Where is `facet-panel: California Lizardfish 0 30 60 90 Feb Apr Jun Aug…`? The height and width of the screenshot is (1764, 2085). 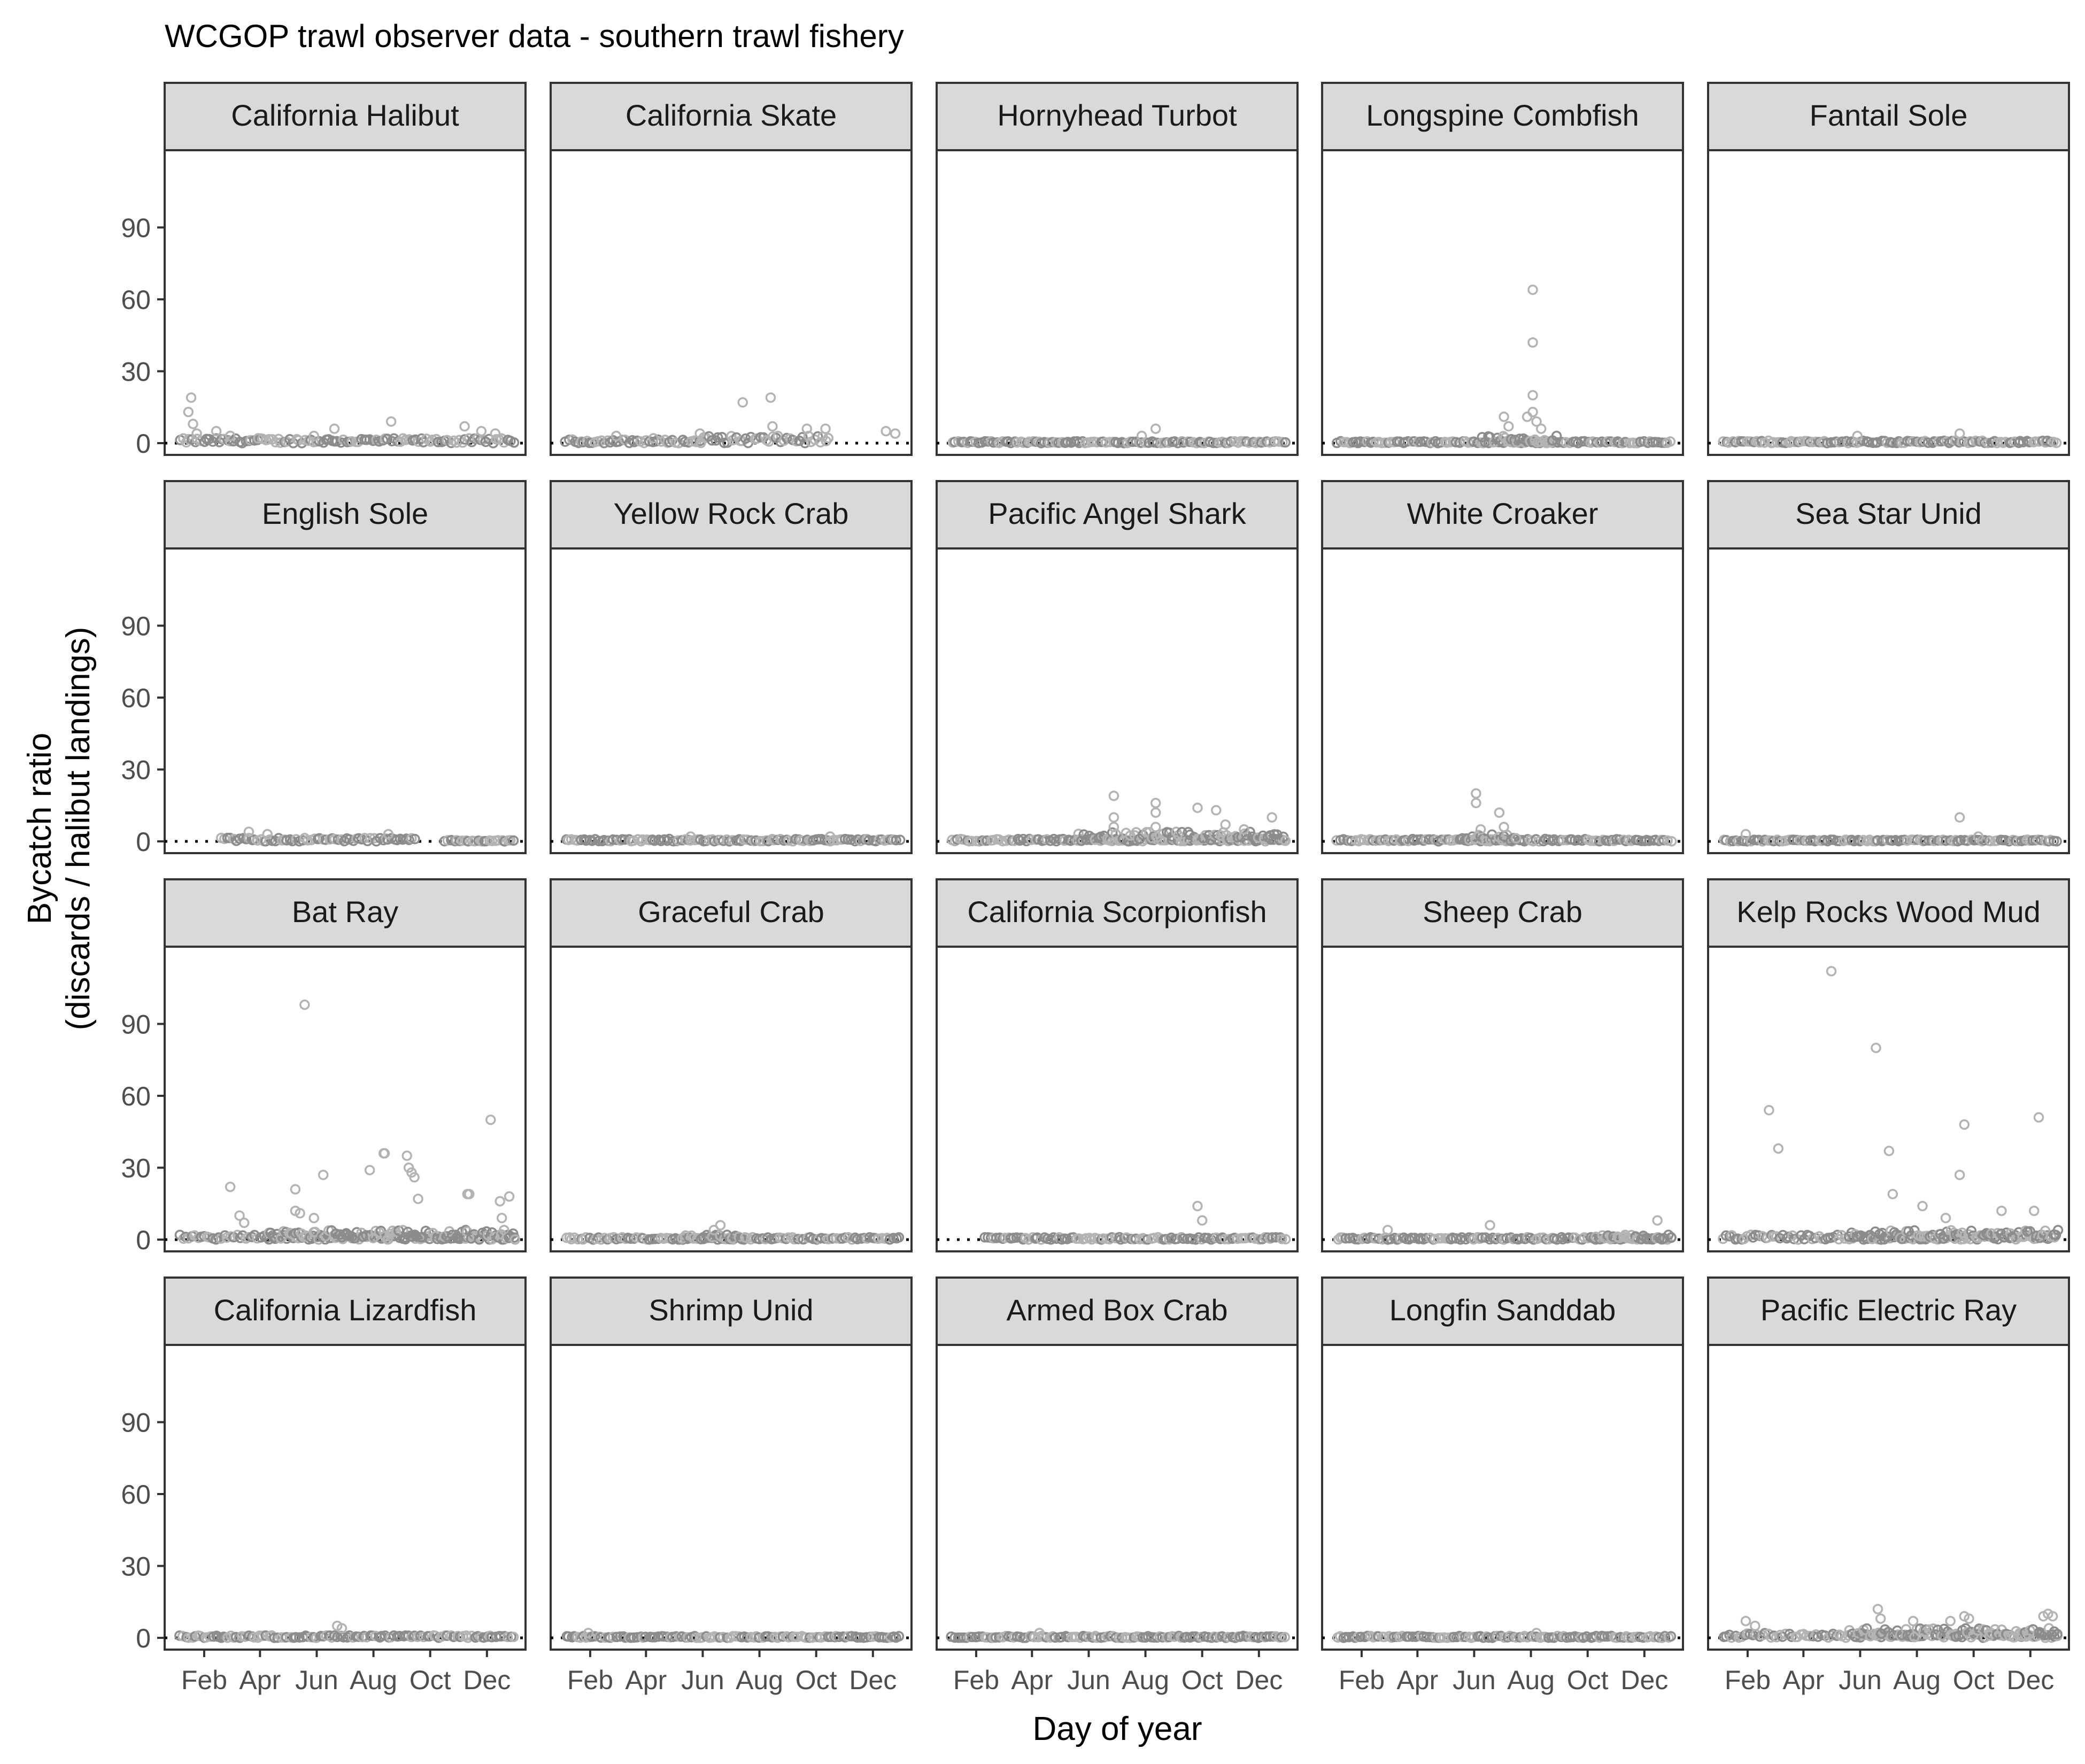
facet-panel: California Lizardfish 0 30 60 90 Feb Apr Jun Aug… is located at coordinates (324, 1485).